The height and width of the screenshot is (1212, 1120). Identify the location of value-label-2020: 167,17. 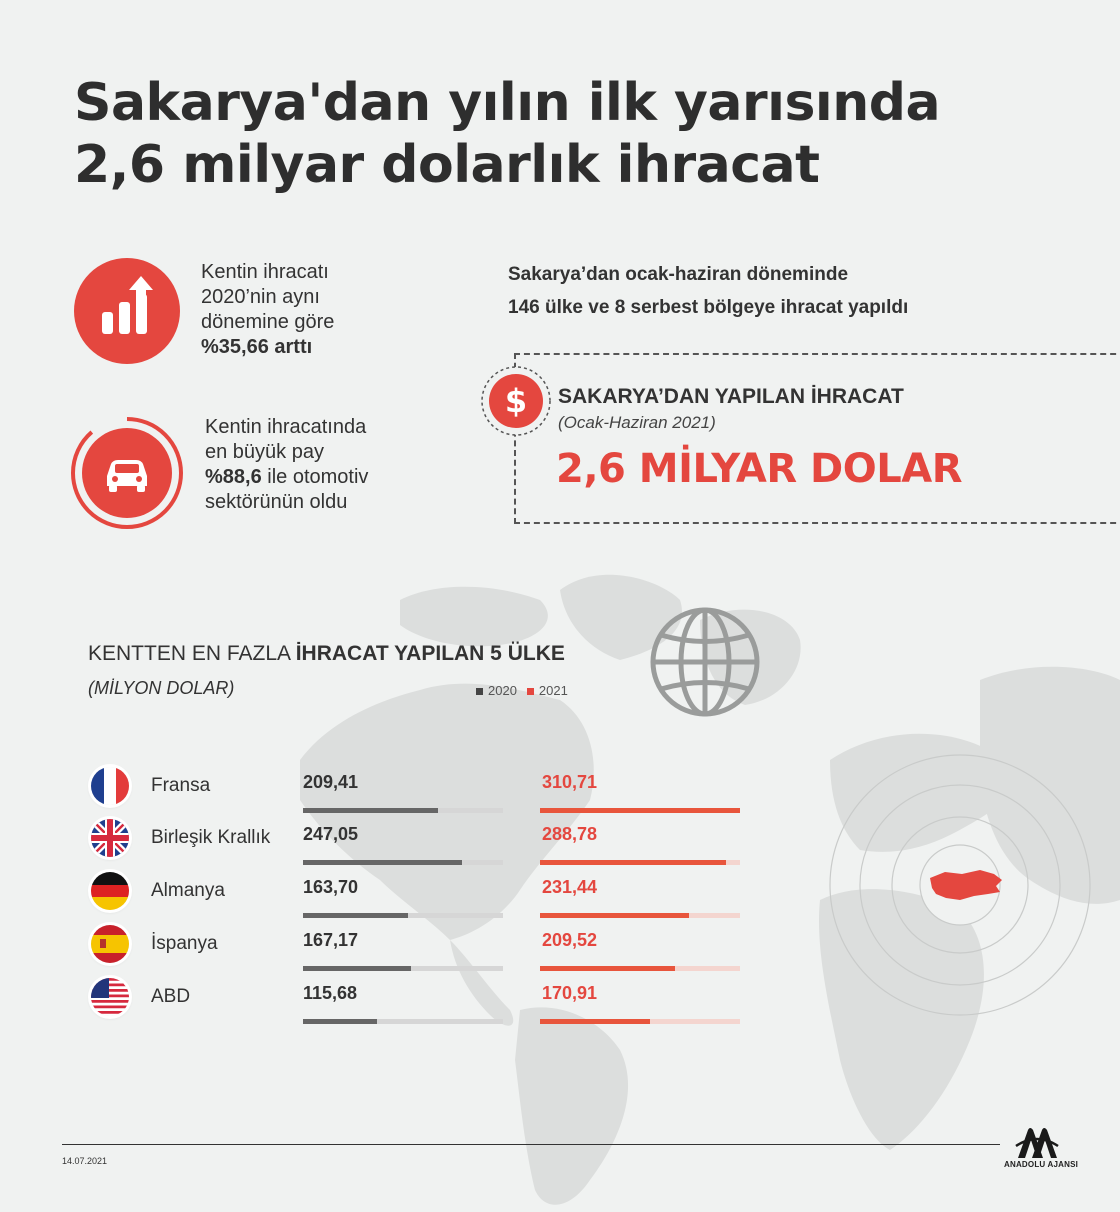
(331, 940).